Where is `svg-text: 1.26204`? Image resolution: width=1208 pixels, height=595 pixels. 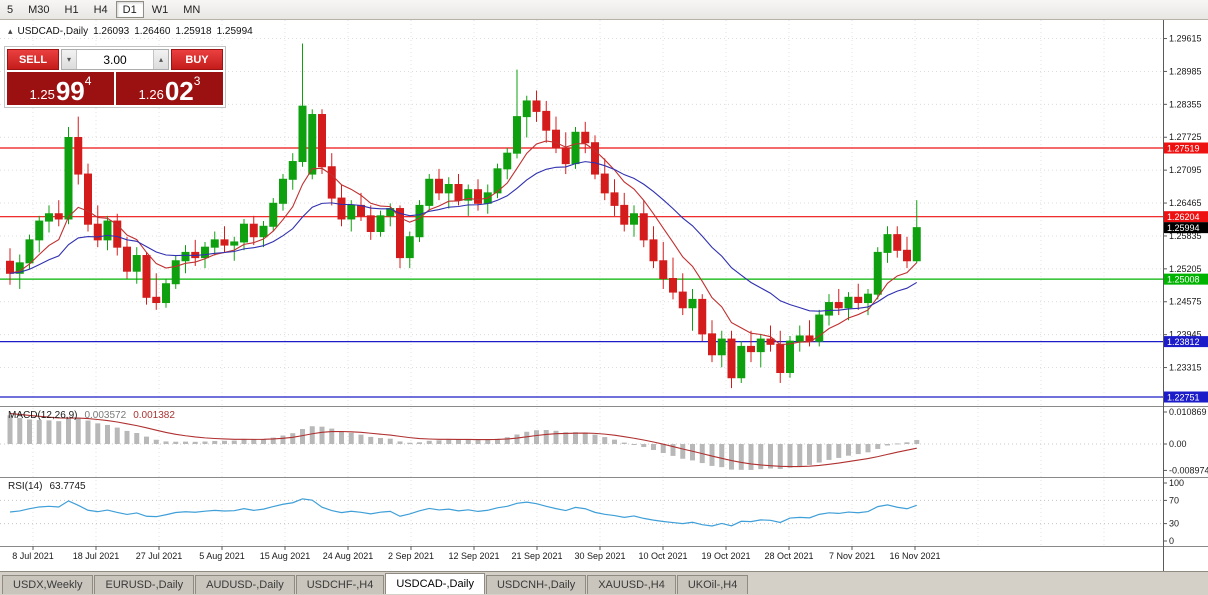 svg-text: 1.26204 is located at coordinates (1183, 217).